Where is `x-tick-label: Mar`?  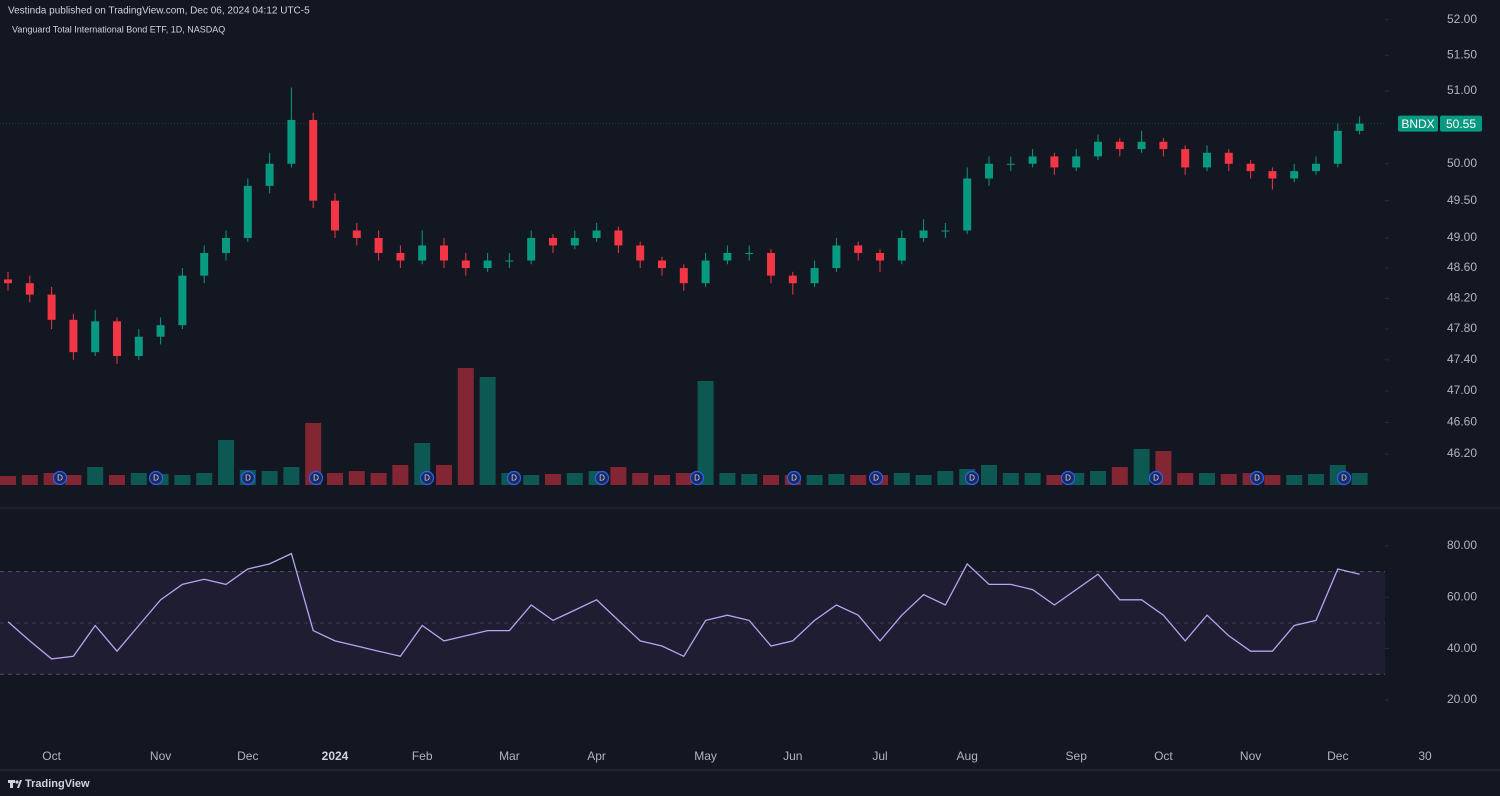
x-tick-label: Mar is located at coordinates (509, 756).